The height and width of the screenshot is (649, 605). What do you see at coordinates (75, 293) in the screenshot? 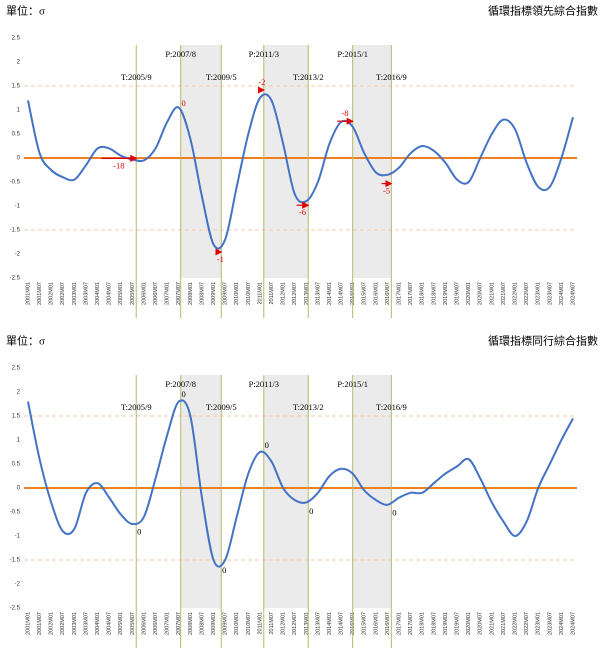
I see `x-tick-label: 2003M01` at bounding box center [75, 293].